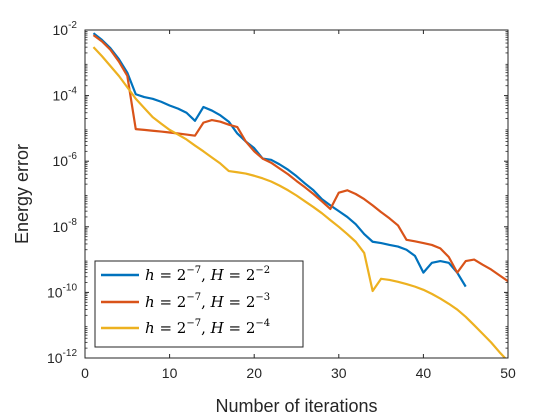 The height and width of the screenshot is (420, 560). I want to click on legend-3-h-exp: −7, so click(193, 323).